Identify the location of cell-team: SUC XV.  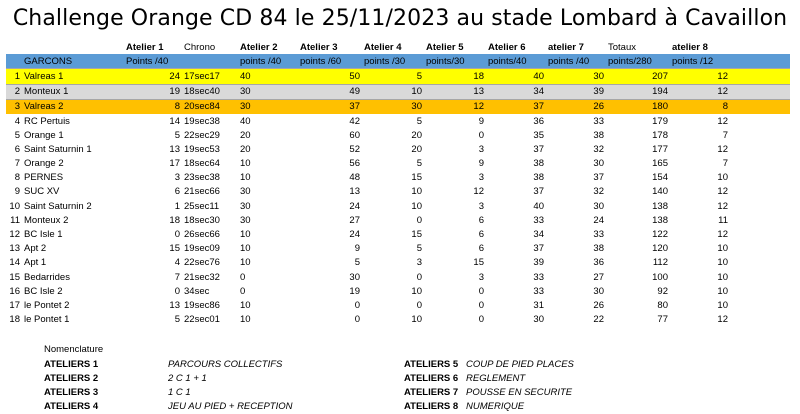
(42, 192).